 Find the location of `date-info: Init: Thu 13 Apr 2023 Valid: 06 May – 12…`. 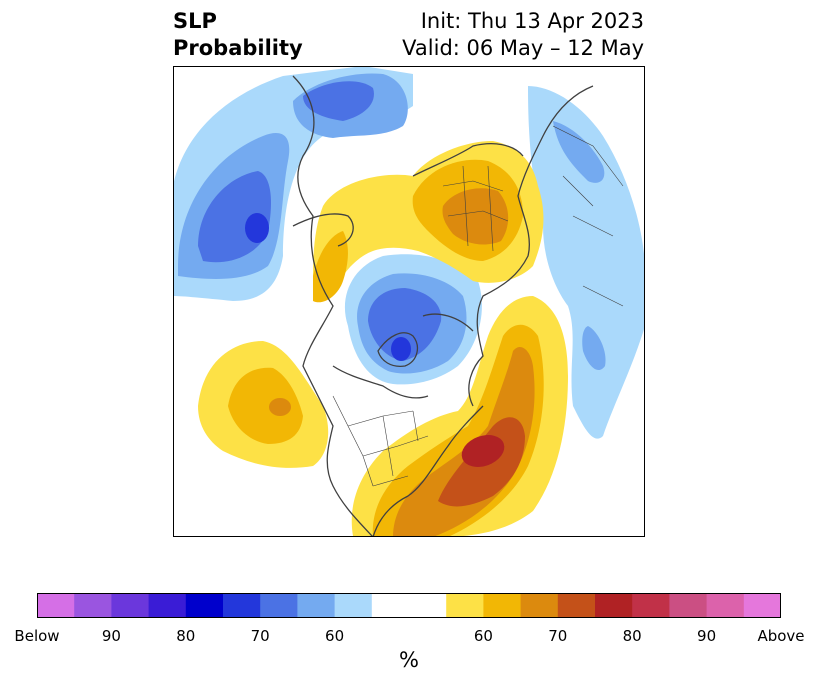

date-info: Init: Thu 13 Apr 2023 Valid: 06 May – 12… is located at coordinates (523, 35).